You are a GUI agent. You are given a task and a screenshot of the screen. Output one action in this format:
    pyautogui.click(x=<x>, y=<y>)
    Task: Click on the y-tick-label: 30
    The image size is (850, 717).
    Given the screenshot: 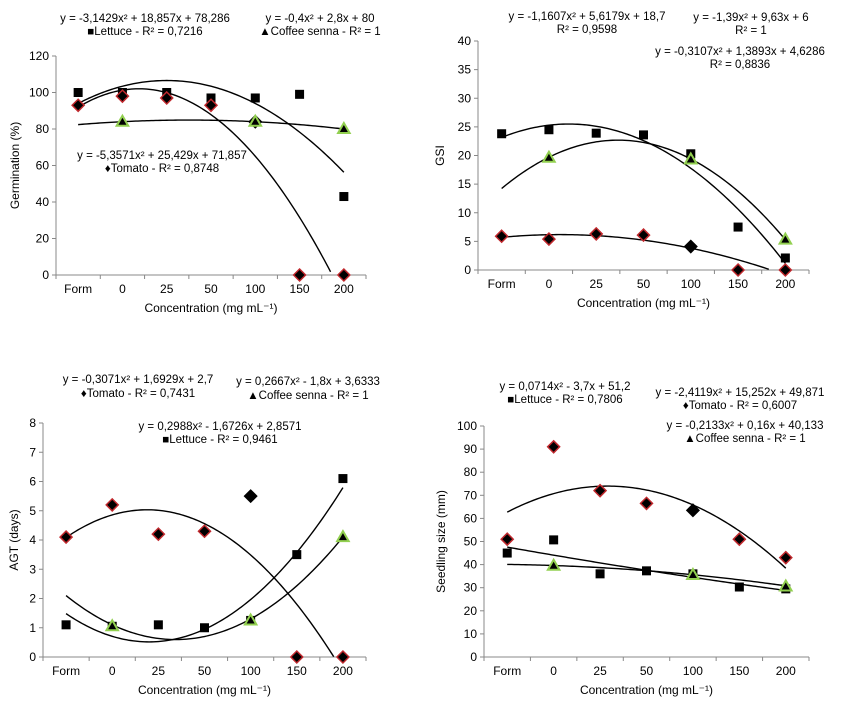 What is the action you would take?
    pyautogui.click(x=465, y=98)
    